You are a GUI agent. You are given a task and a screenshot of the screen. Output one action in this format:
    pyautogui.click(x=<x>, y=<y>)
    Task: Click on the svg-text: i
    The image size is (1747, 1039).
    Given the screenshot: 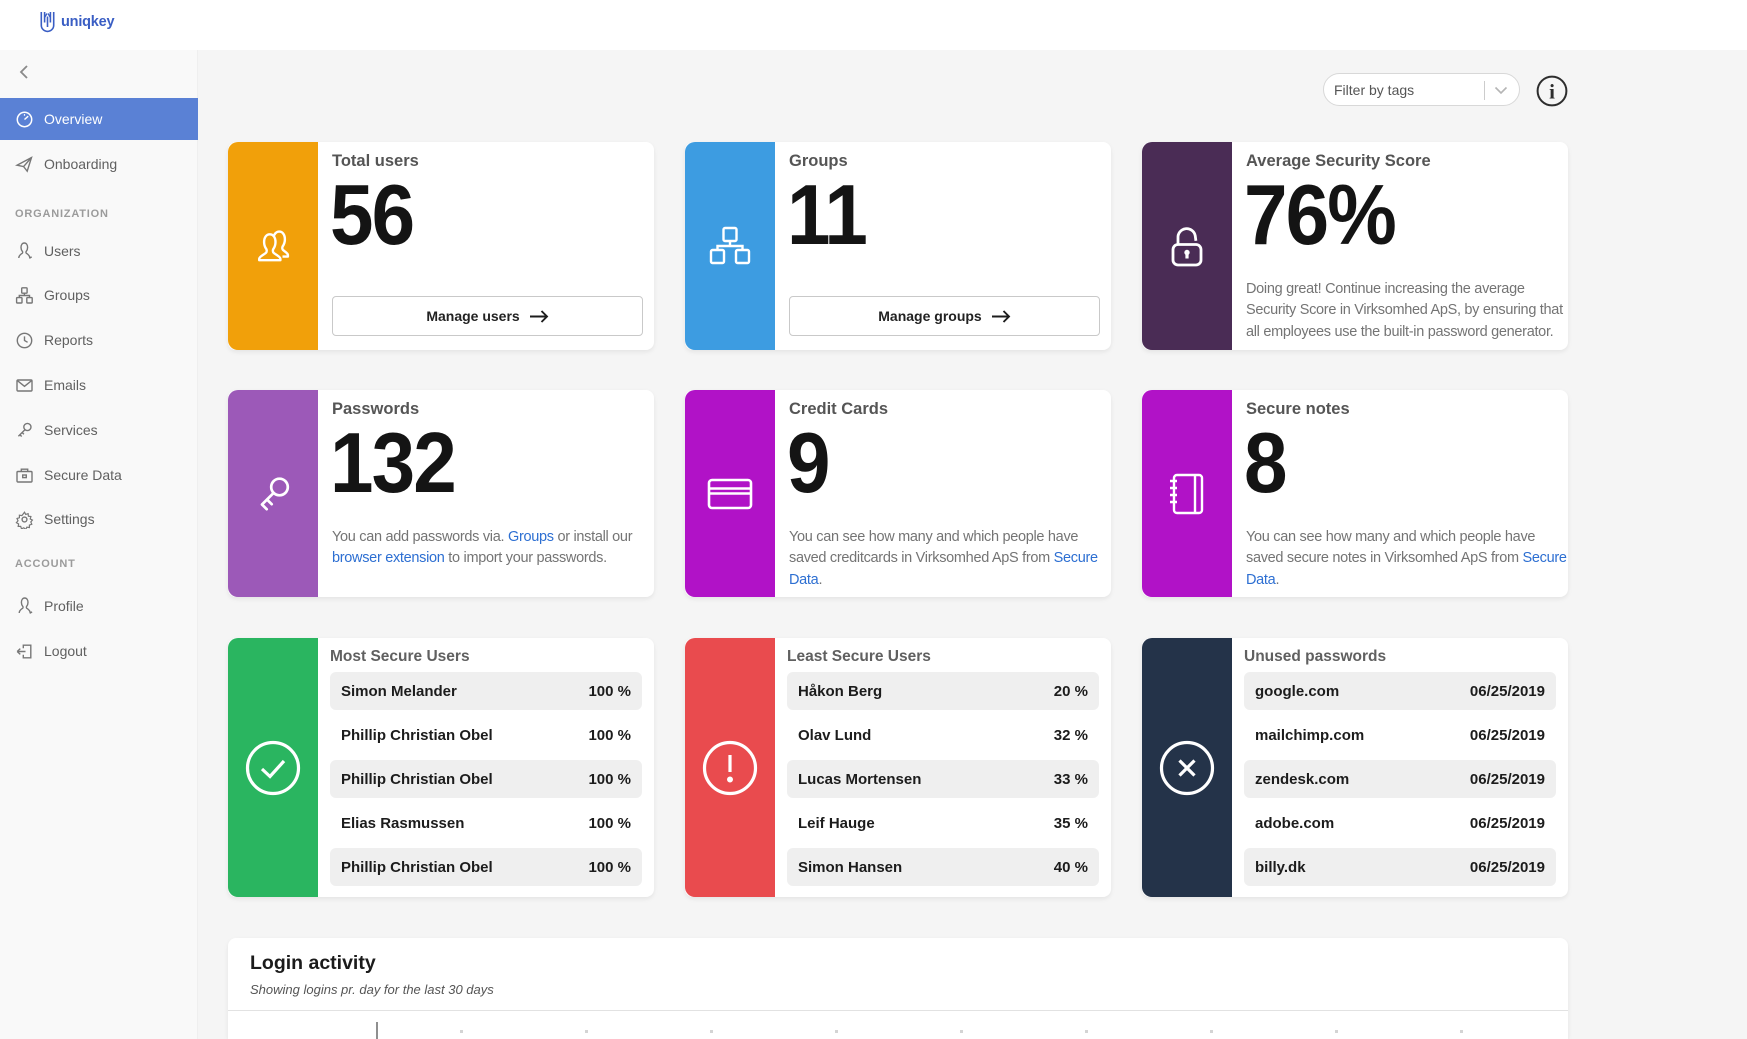 What is the action you would take?
    pyautogui.click(x=1552, y=92)
    